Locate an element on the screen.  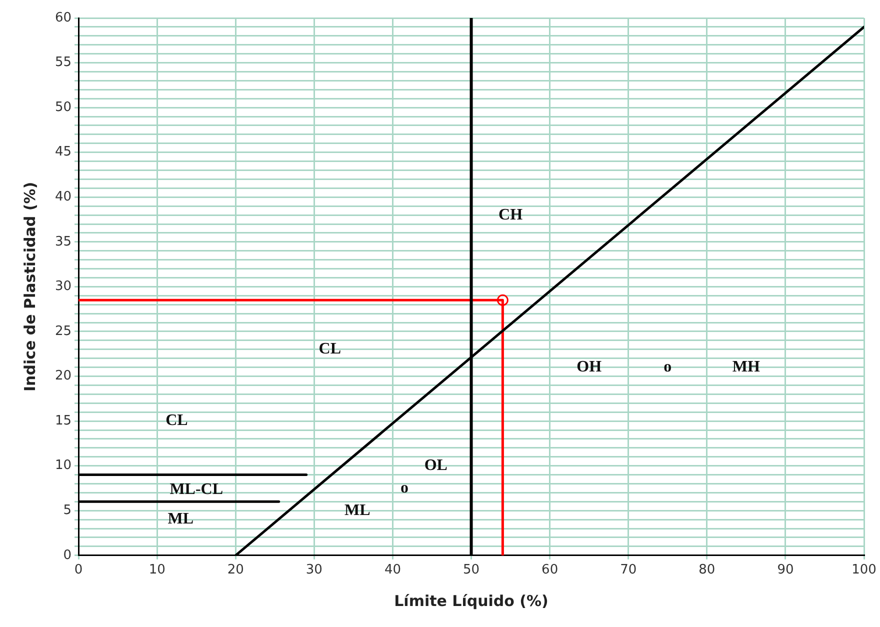
x-tick-label: 100 is located at coordinates (864, 570).